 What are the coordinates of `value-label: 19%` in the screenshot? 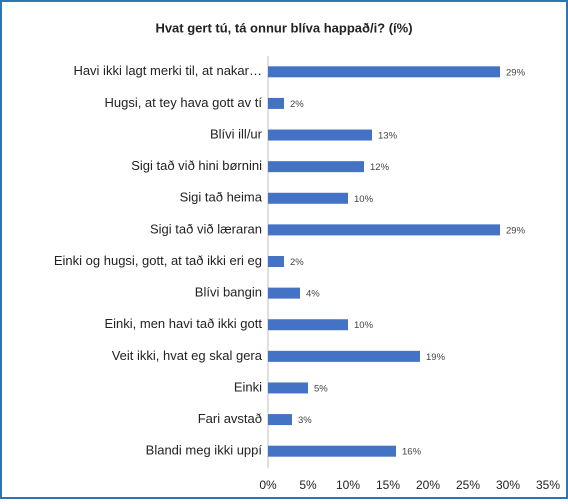 It's located at (436, 357).